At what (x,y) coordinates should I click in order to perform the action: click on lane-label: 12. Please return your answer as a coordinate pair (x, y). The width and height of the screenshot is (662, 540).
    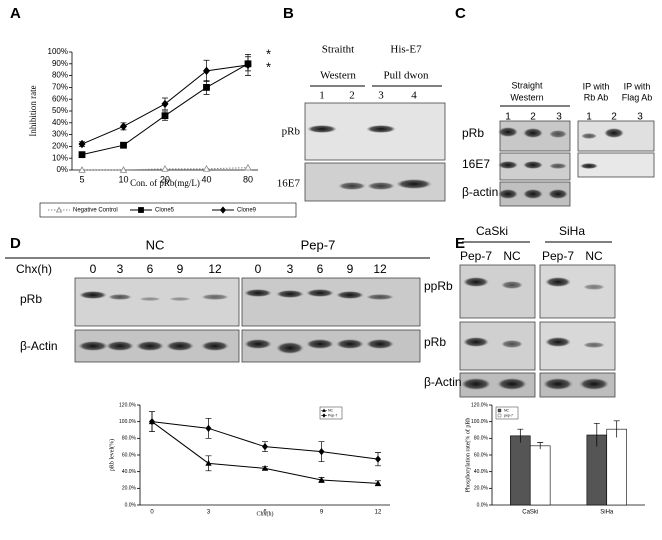
    Looking at the image, I should click on (215, 269).